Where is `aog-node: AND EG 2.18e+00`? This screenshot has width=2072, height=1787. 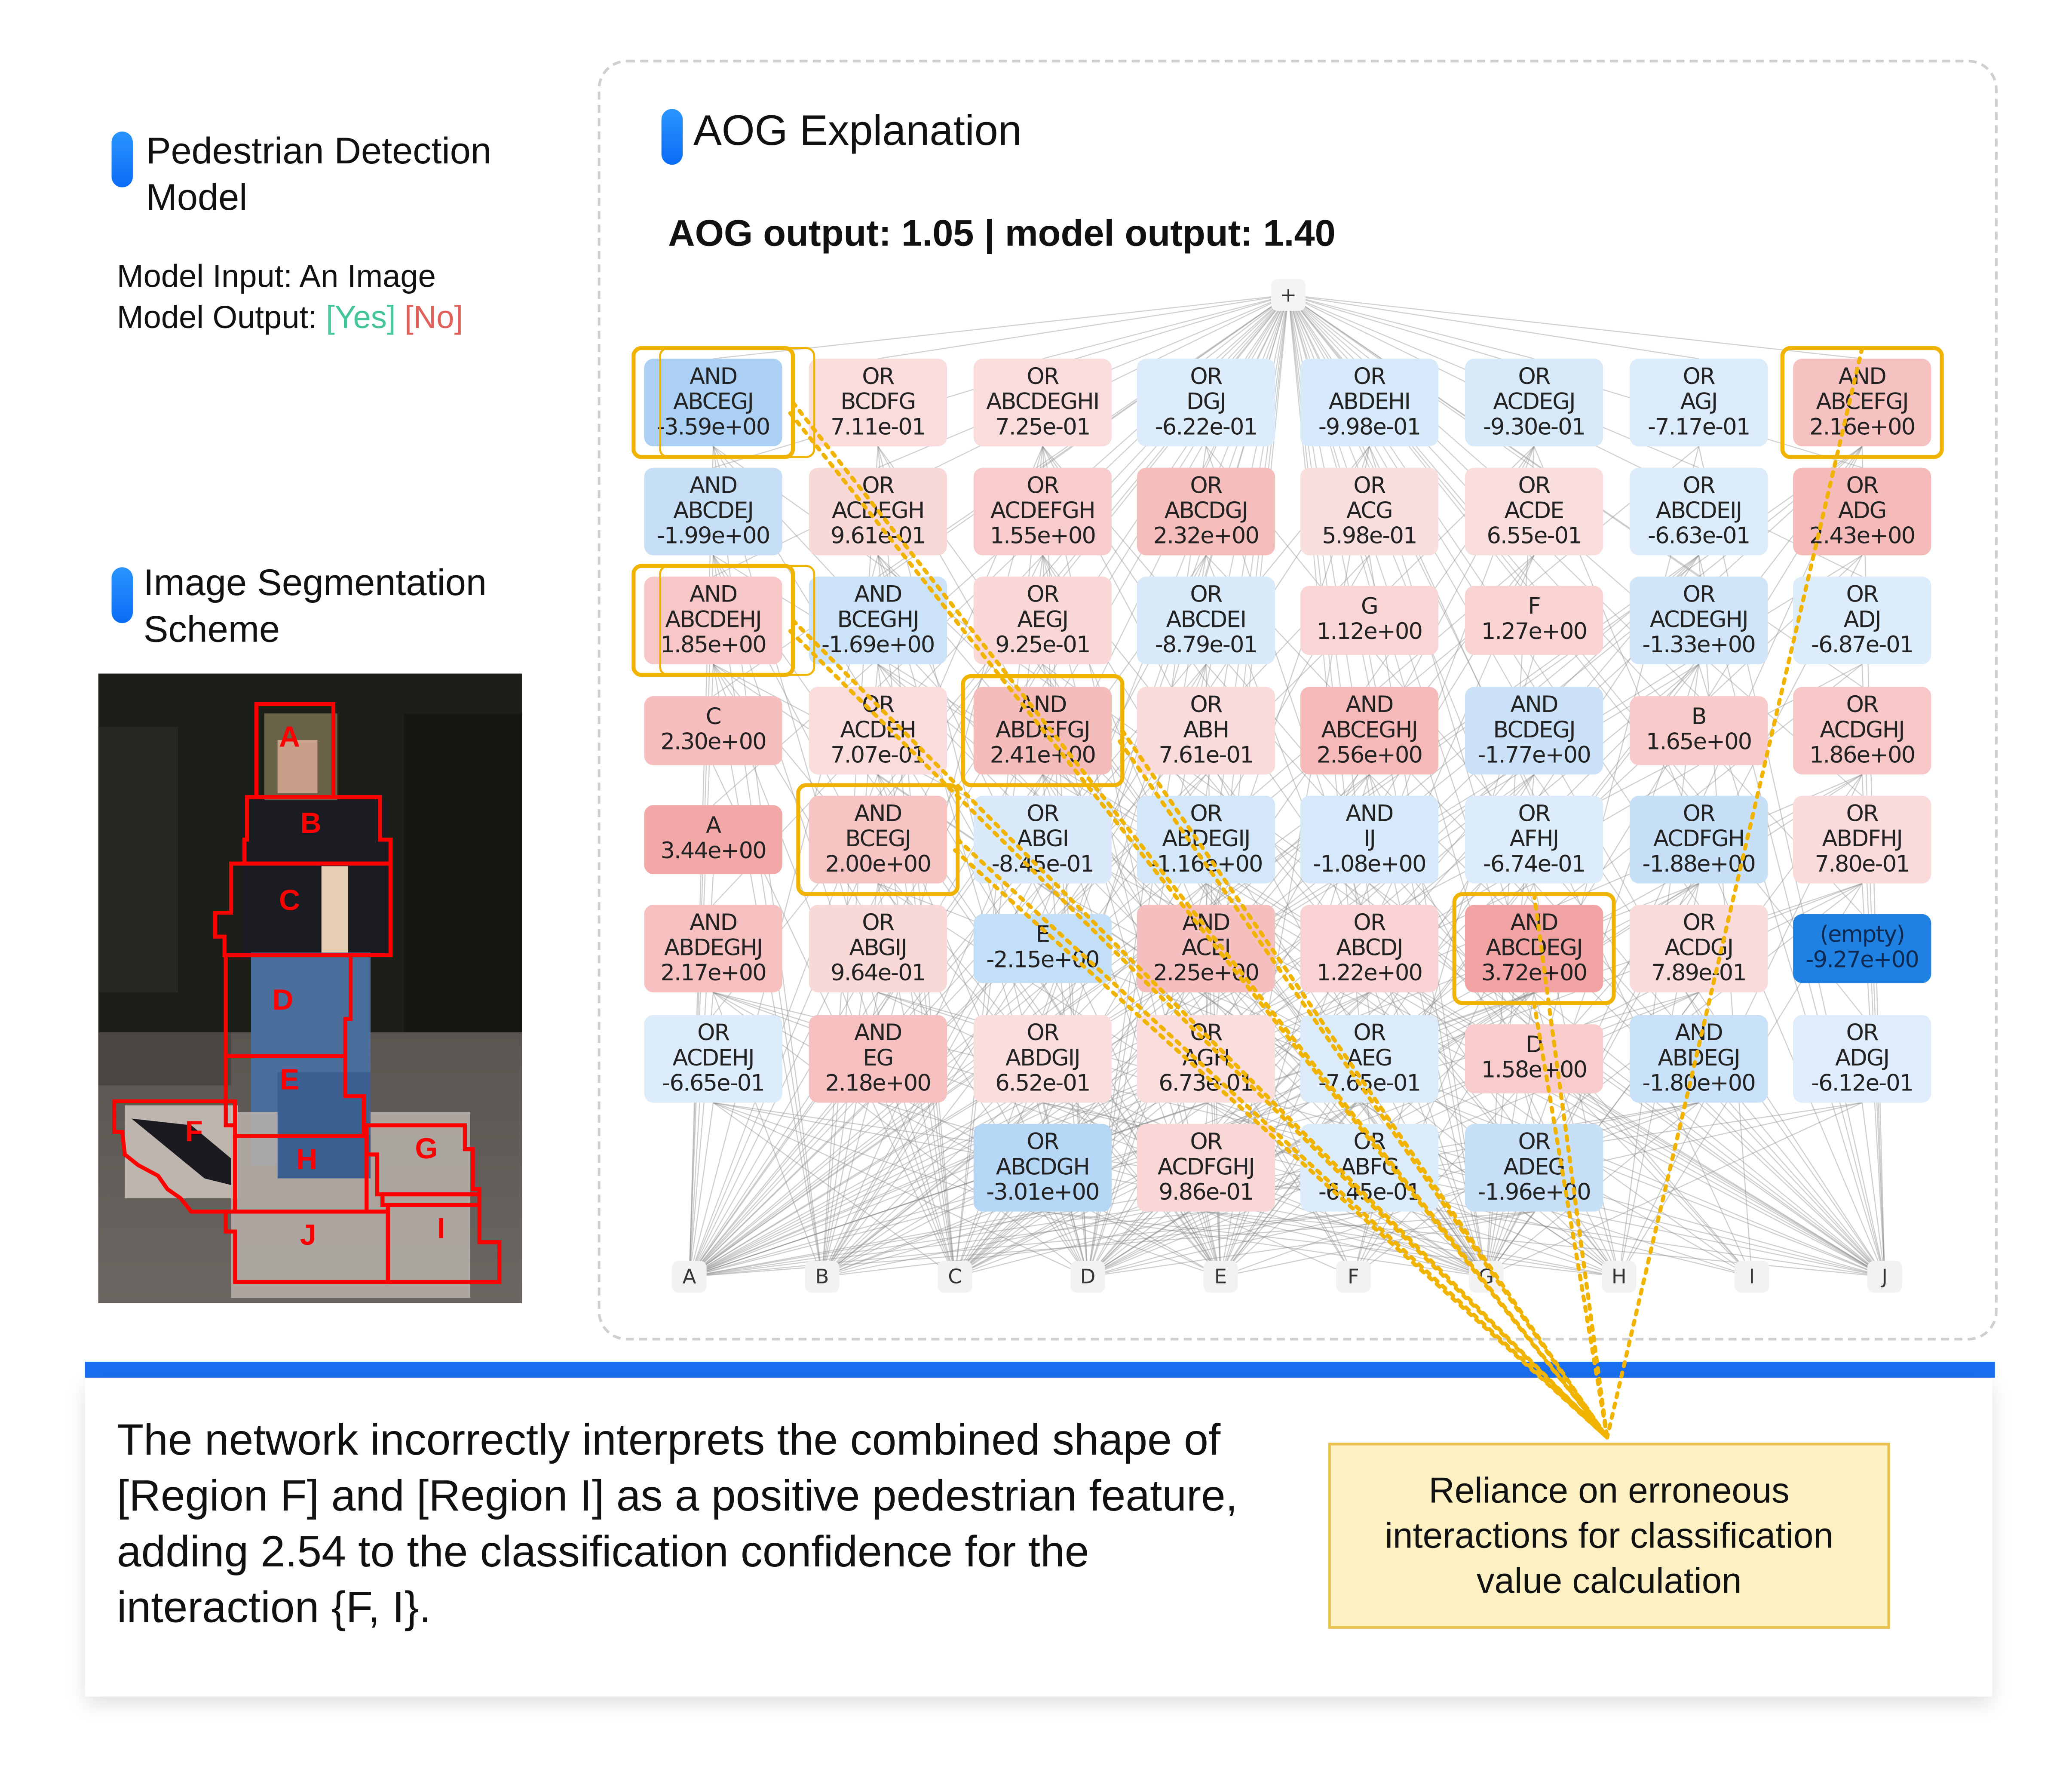 aog-node: AND EG 2.18e+00 is located at coordinates (878, 1059).